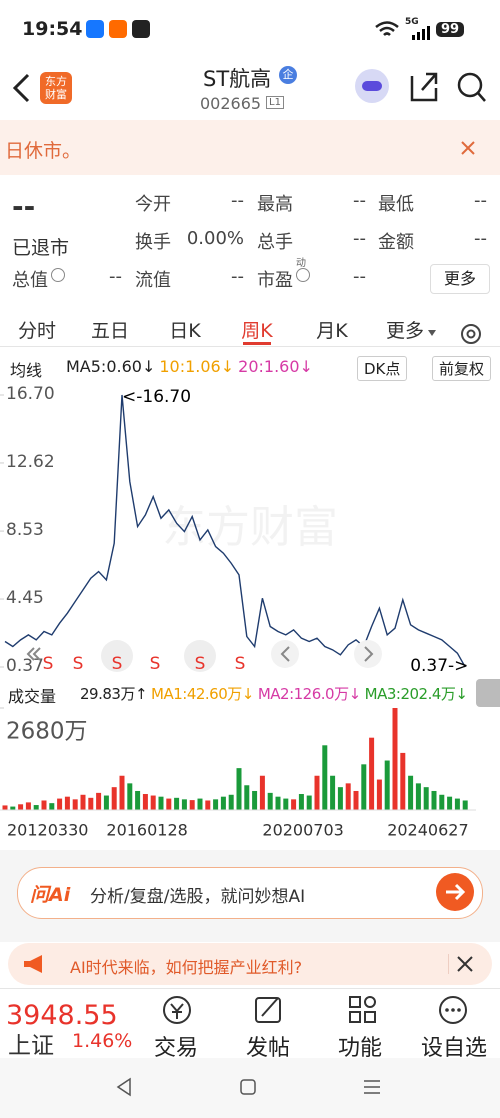  Describe the element at coordinates (56, 88) in the screenshot. I see `logo: 东方财富` at that location.